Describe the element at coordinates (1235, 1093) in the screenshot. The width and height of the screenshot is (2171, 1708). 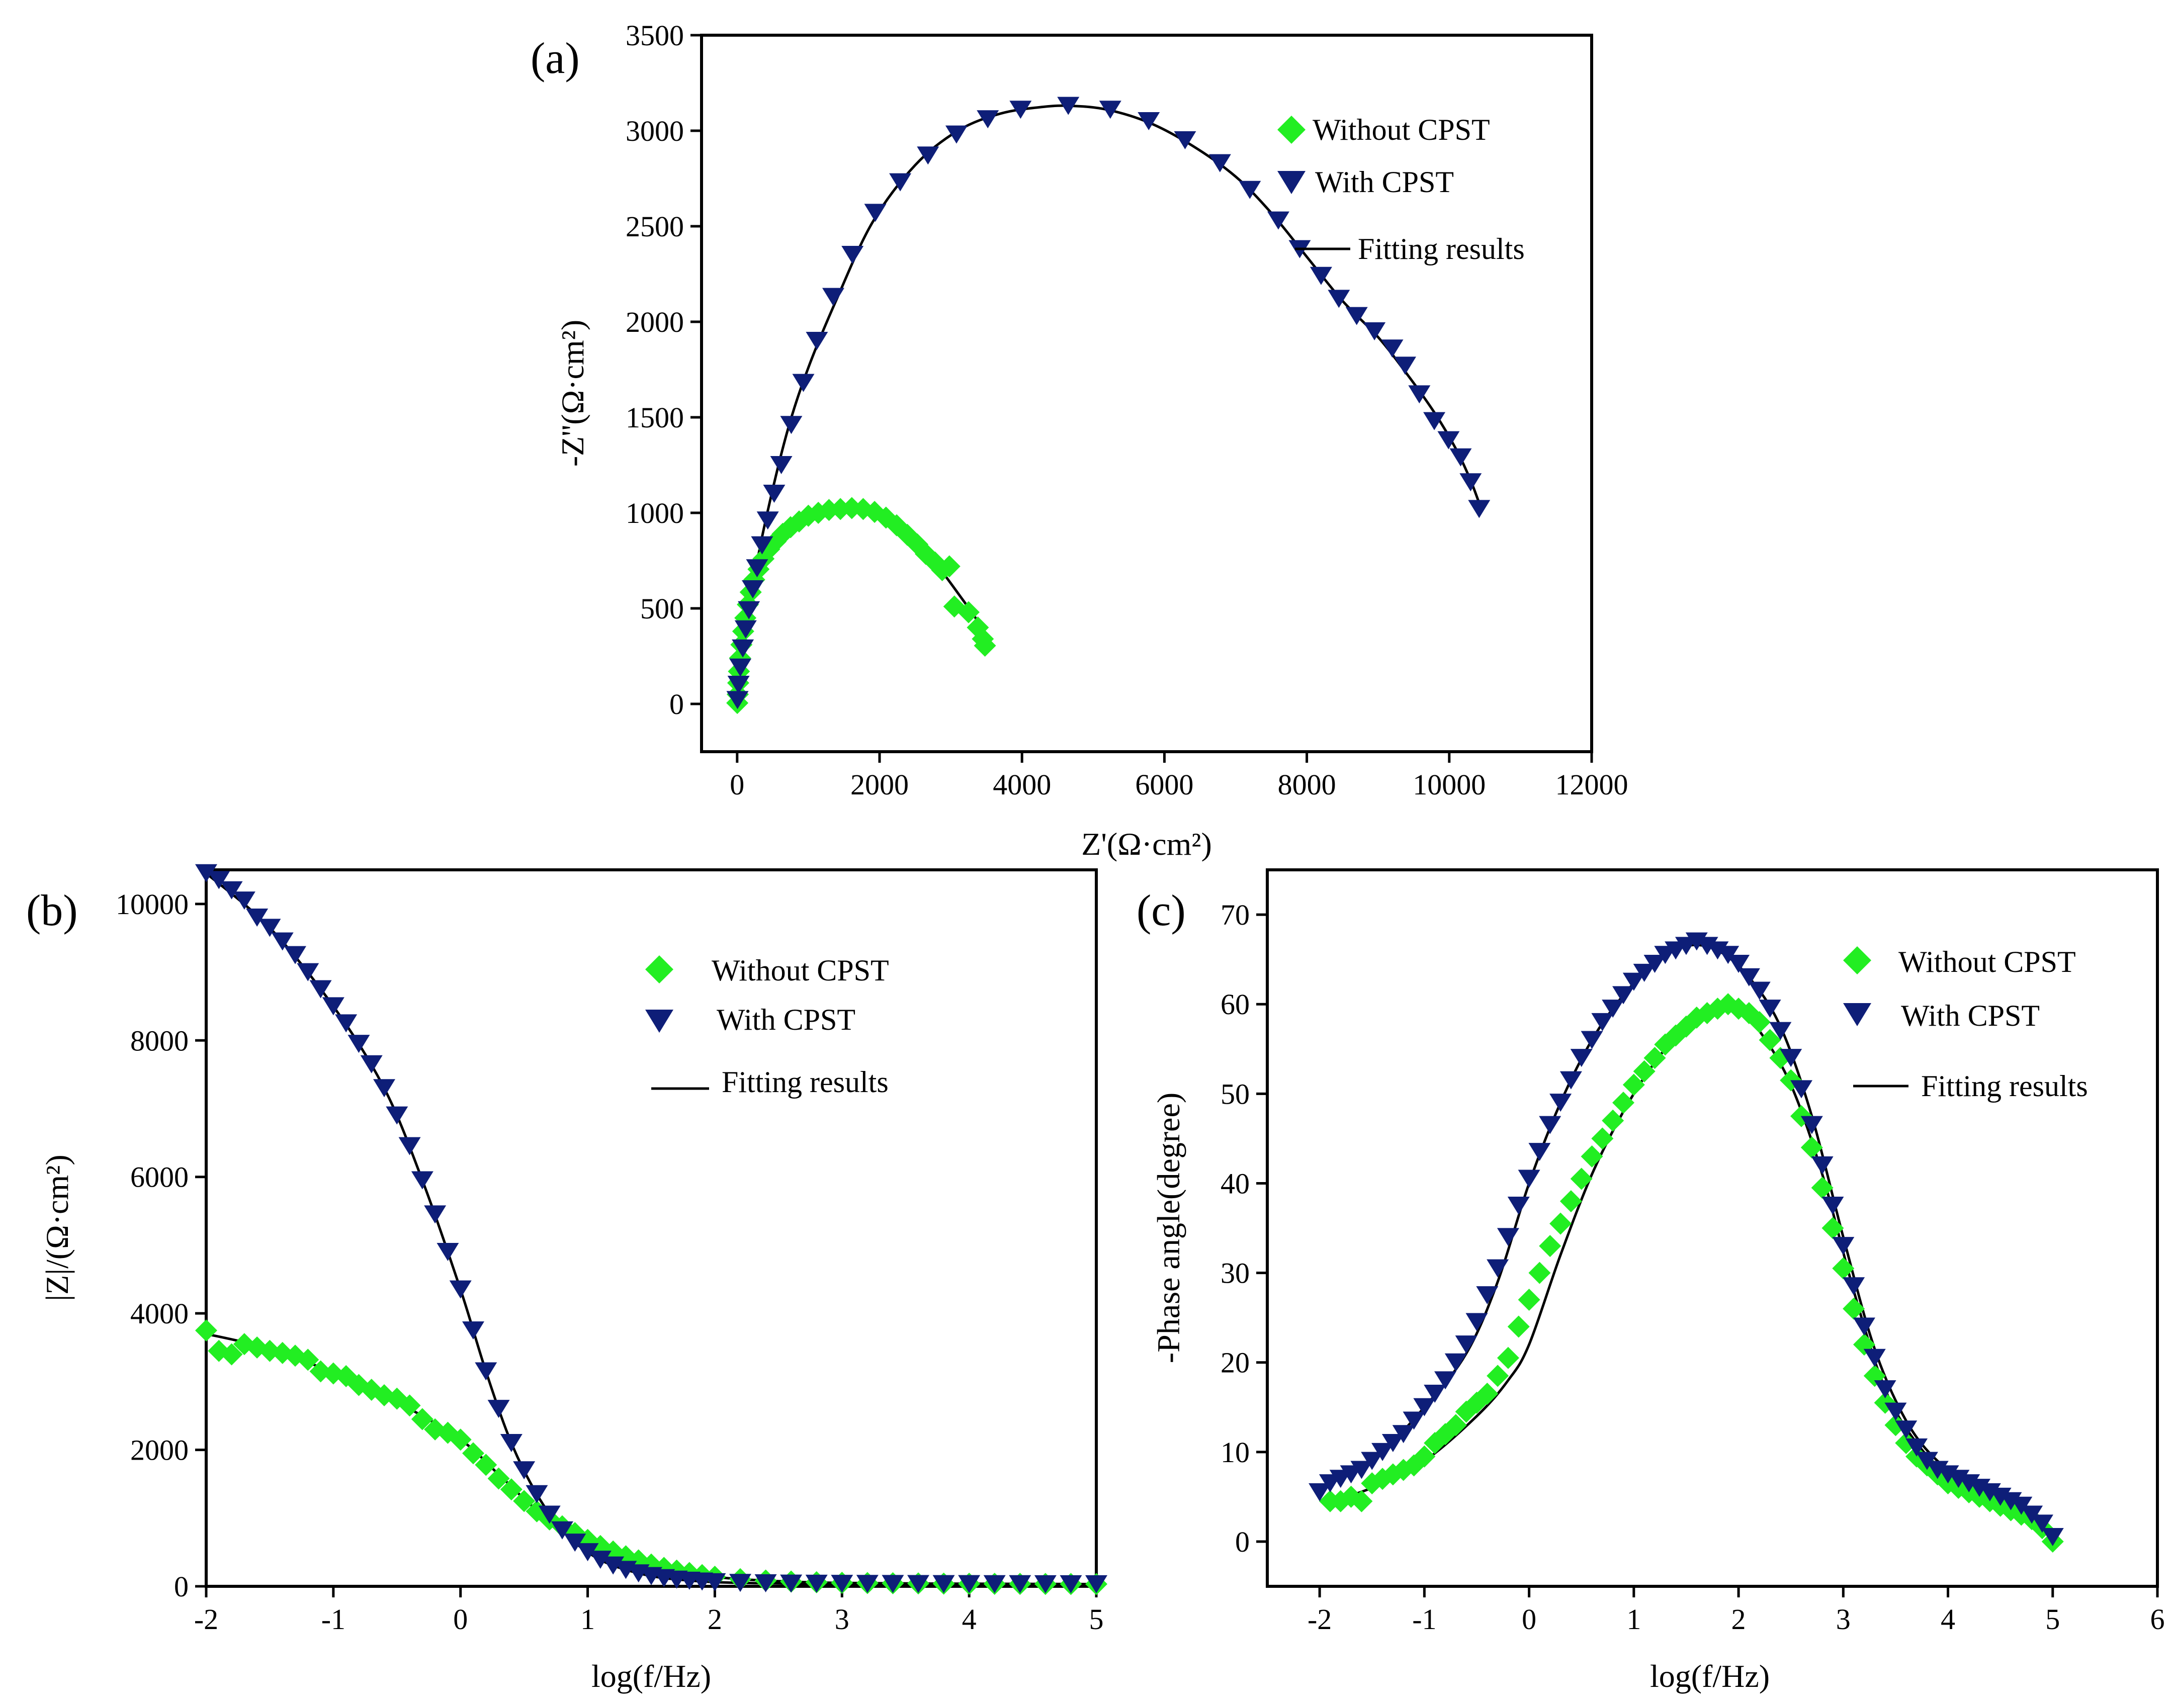
I see `panel-c-y-tick-label: 50` at that location.